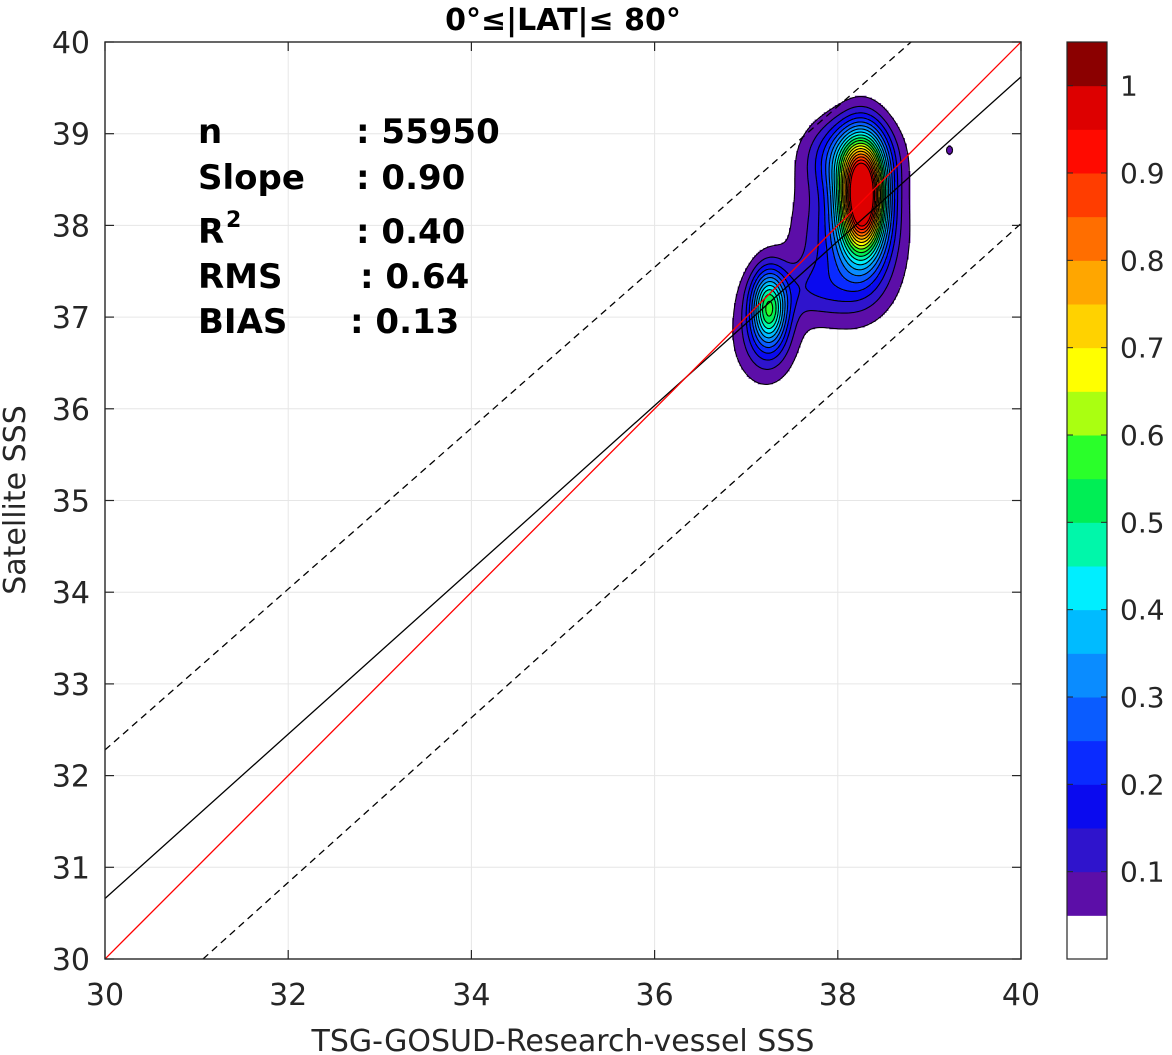  I want to click on colorbar-tick-label: 0.7, so click(1142, 348).